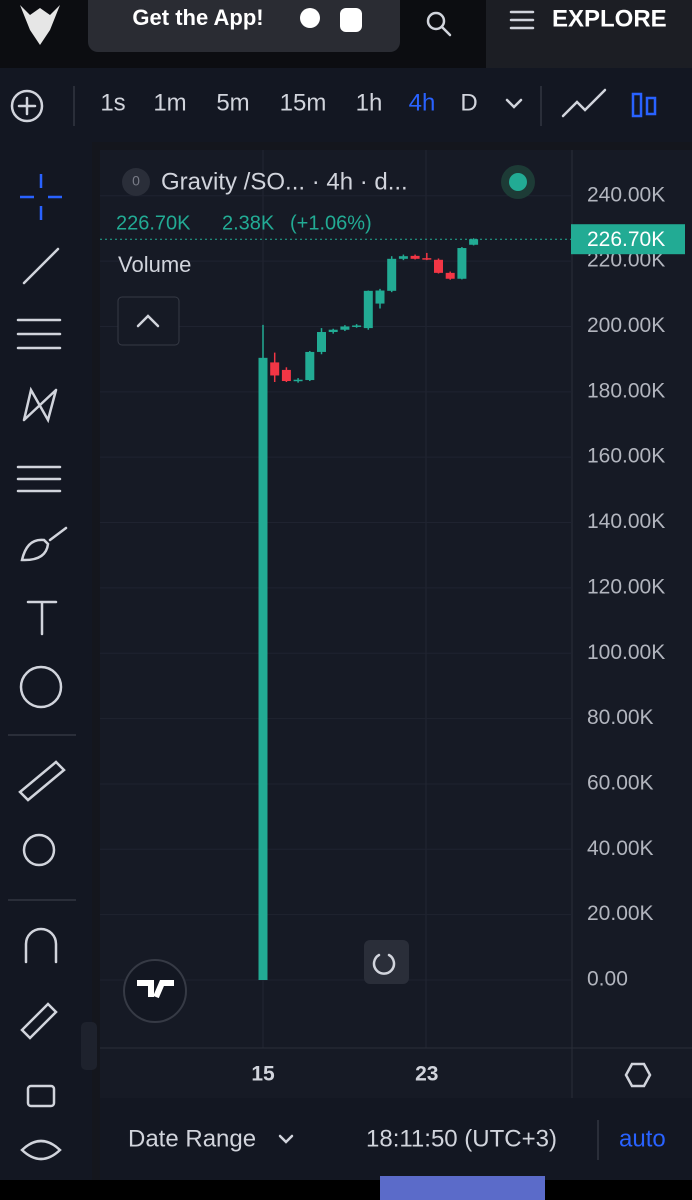 This screenshot has width=692, height=1200. What do you see at coordinates (153, 223) in the screenshot?
I see `legend-price: 226.70K` at bounding box center [153, 223].